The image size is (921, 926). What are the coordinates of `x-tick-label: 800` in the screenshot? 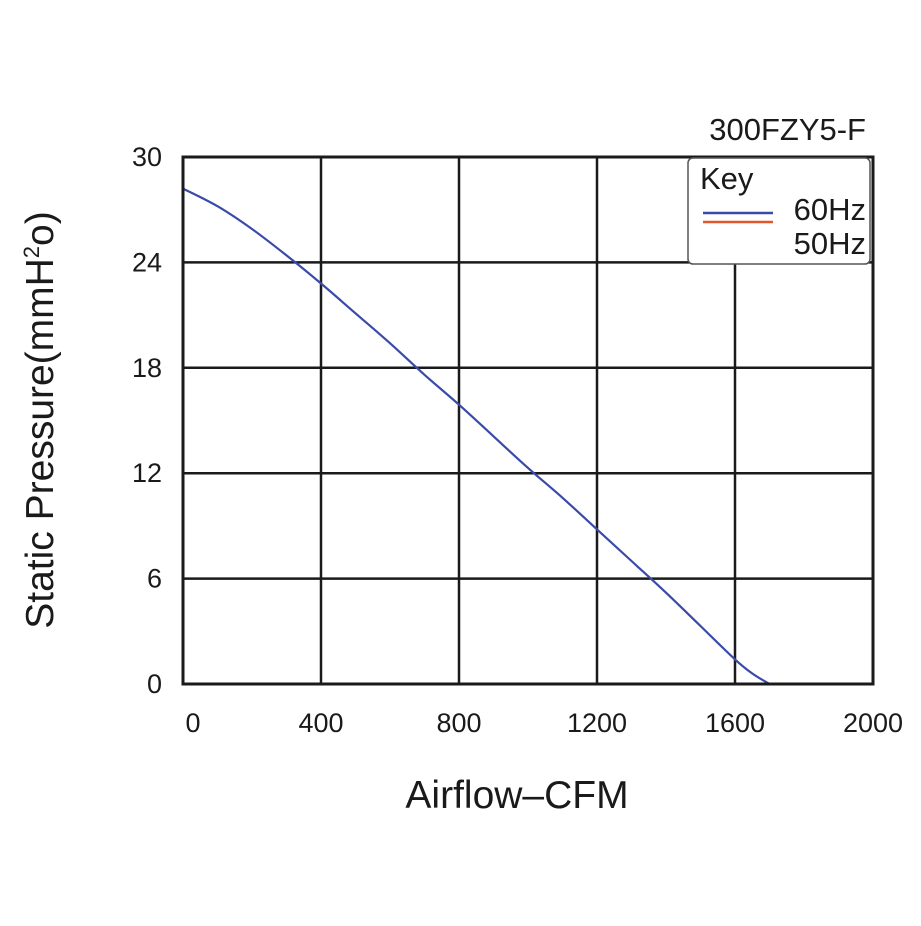 It's located at (458, 723).